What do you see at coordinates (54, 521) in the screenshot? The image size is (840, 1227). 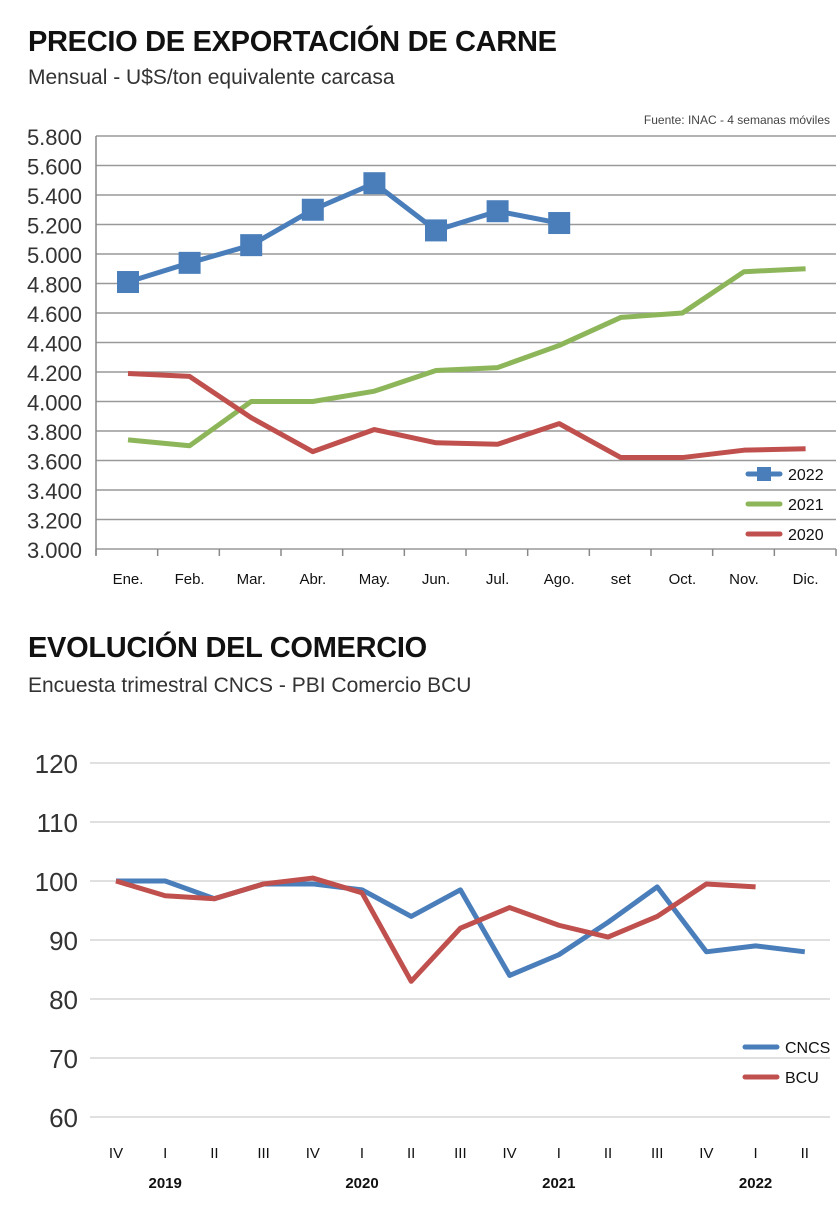 I see `y-tick-label: 3.200` at bounding box center [54, 521].